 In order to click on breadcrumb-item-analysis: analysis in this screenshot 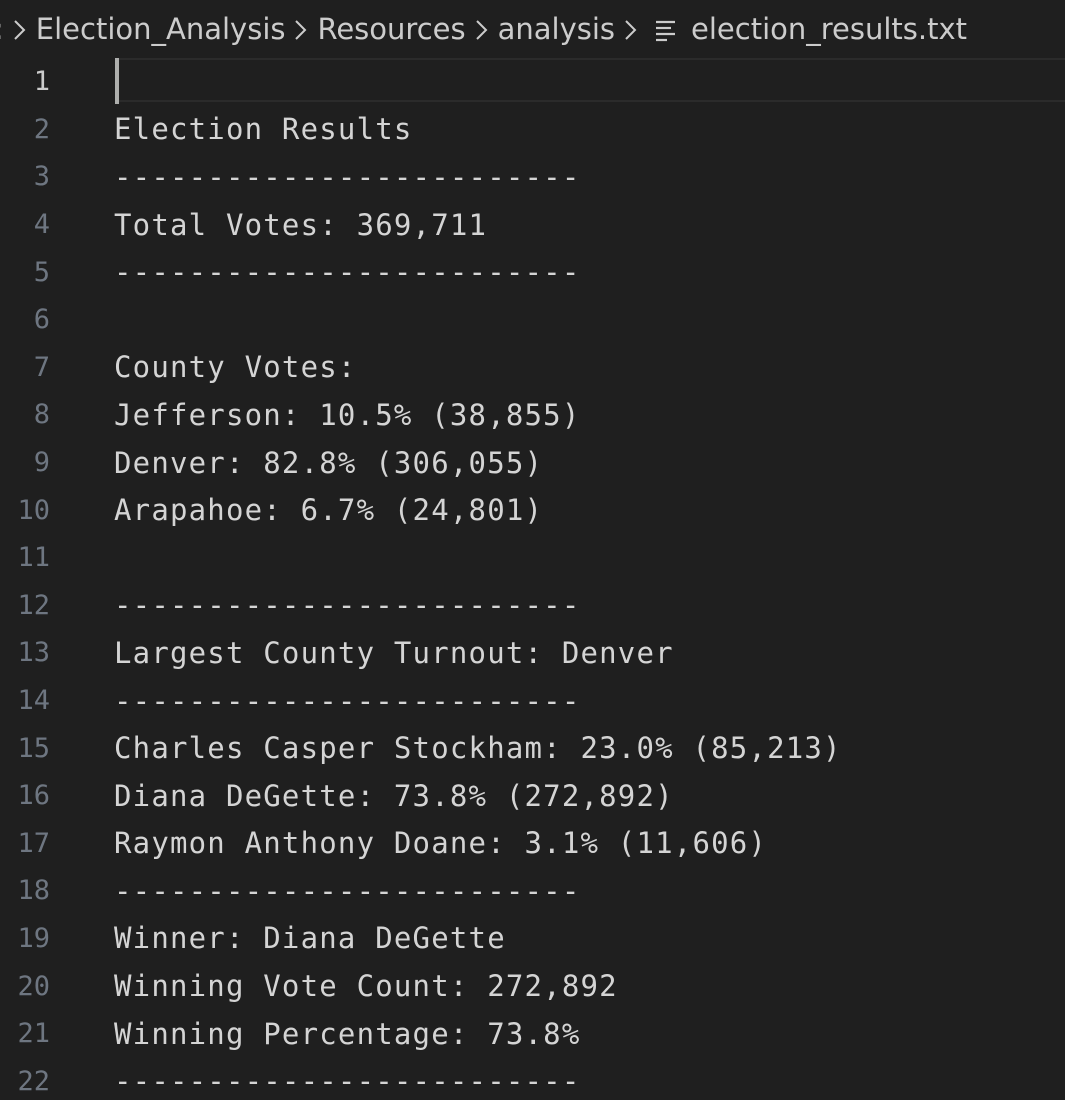, I will do `click(556, 29)`.